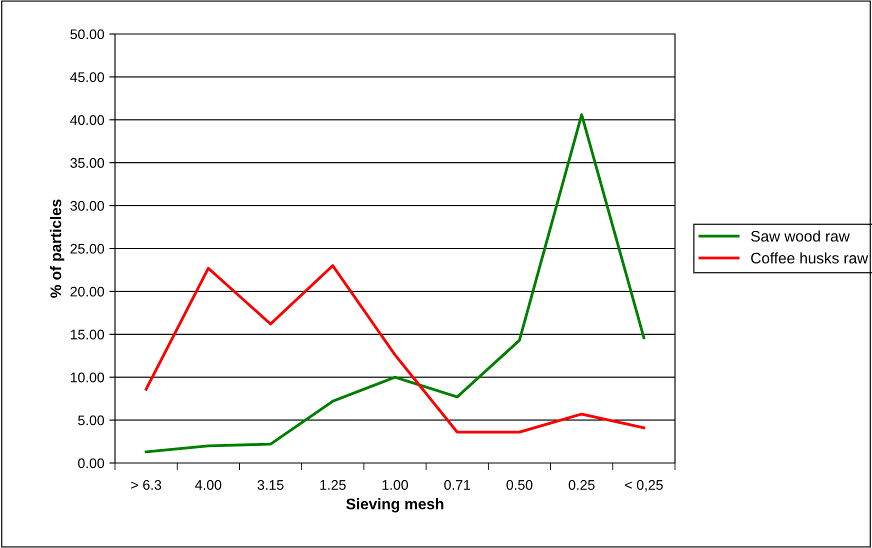 The image size is (872, 548). What do you see at coordinates (87, 291) in the screenshot?
I see `y-tick-label: 20.00` at bounding box center [87, 291].